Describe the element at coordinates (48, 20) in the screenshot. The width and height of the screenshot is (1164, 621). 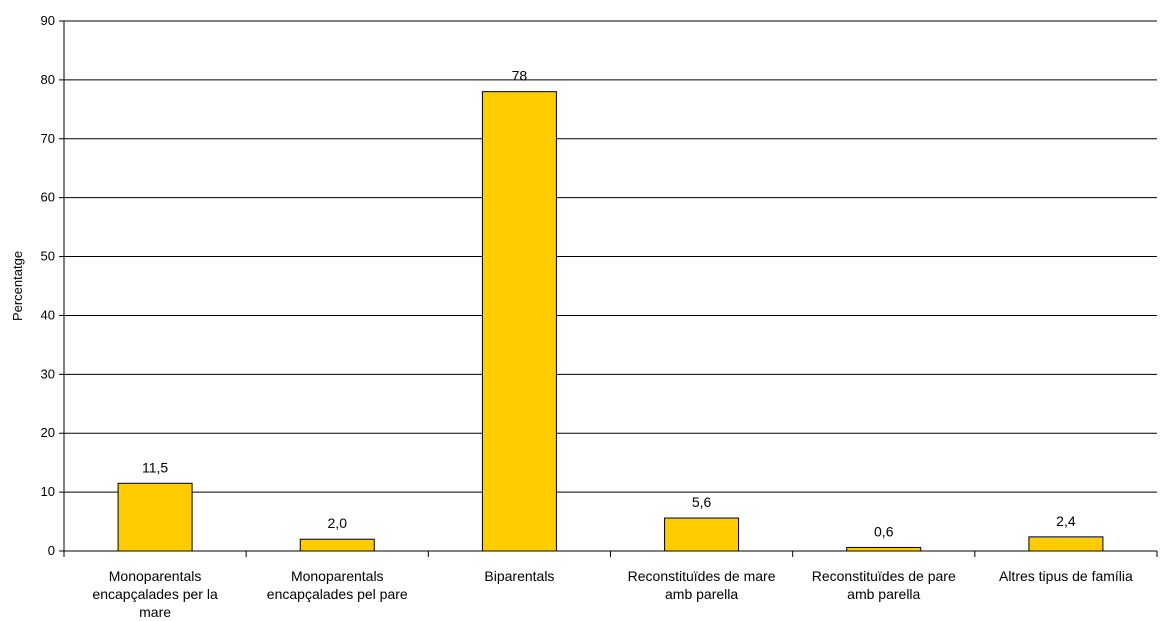
I see `y-tick-label: 90` at that location.